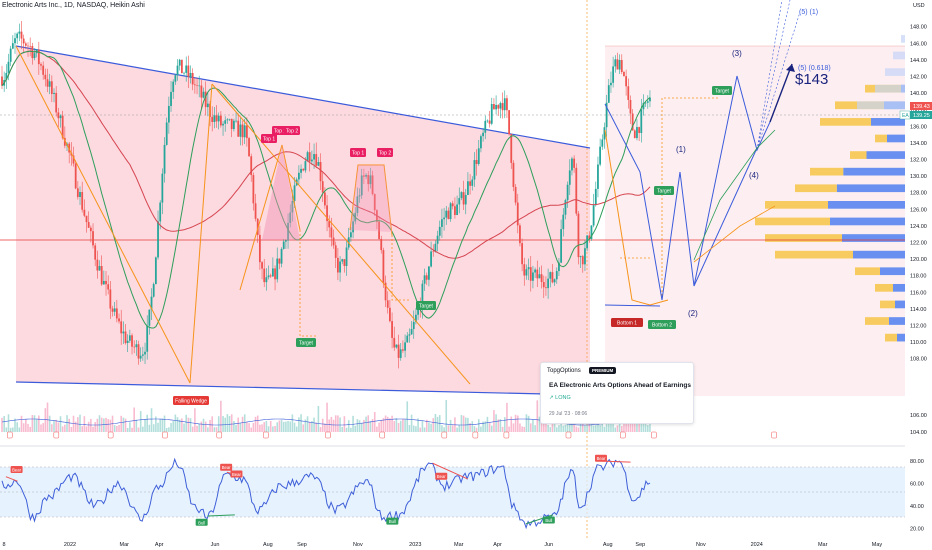 This screenshot has height=550, width=932. What do you see at coordinates (568, 414) in the screenshot?
I see `card-date: 29 Jul '23 · 08:06` at bounding box center [568, 414].